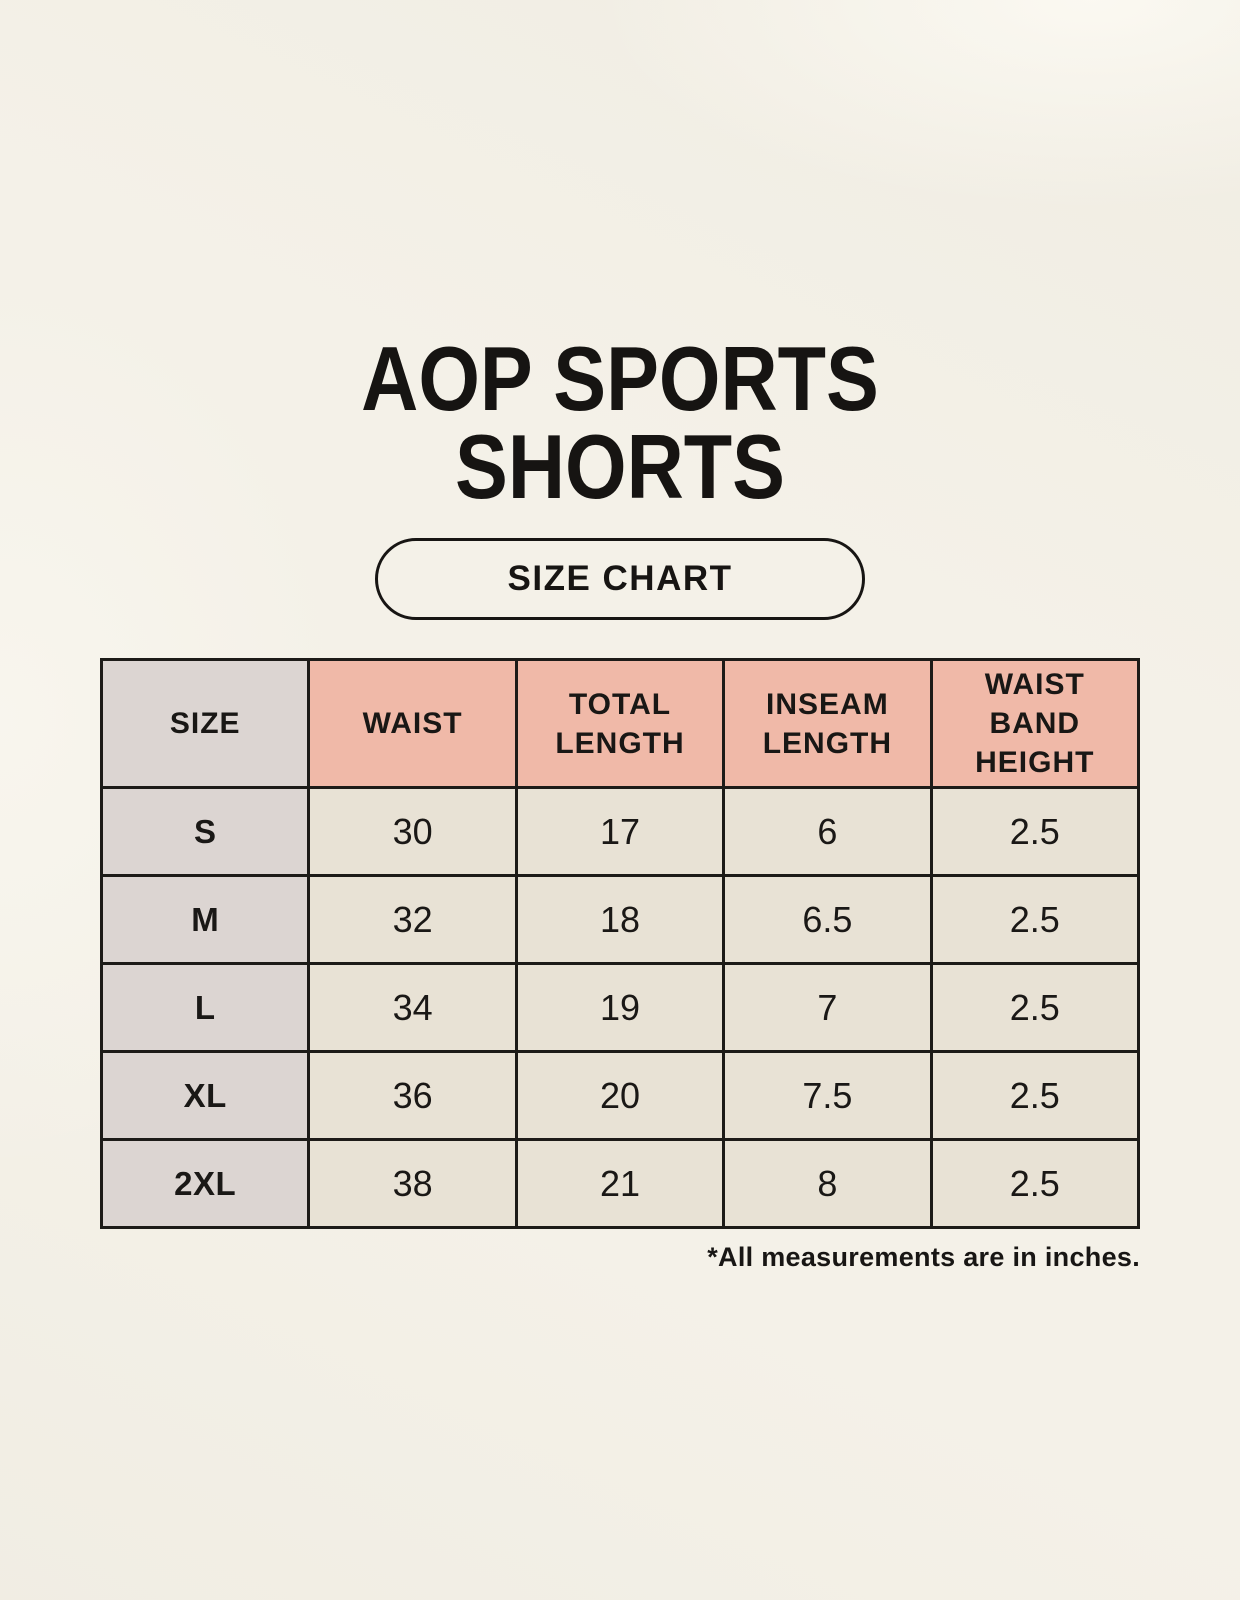 Image resolution: width=1240 pixels, height=1600 pixels. I want to click on header-inseam-length: INSEAM LENGTH, so click(827, 723).